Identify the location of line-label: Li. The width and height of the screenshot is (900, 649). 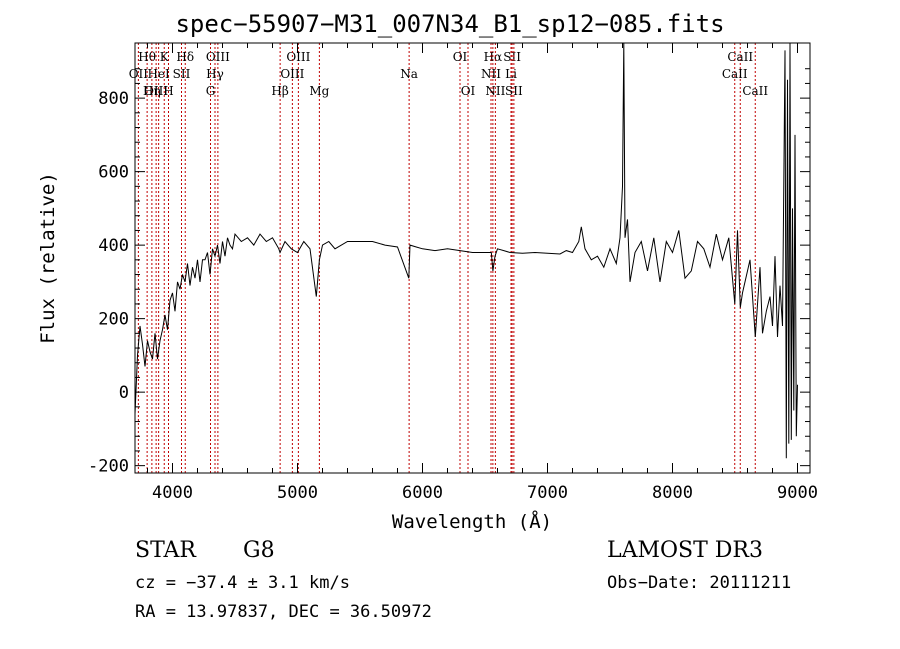
(511, 74).